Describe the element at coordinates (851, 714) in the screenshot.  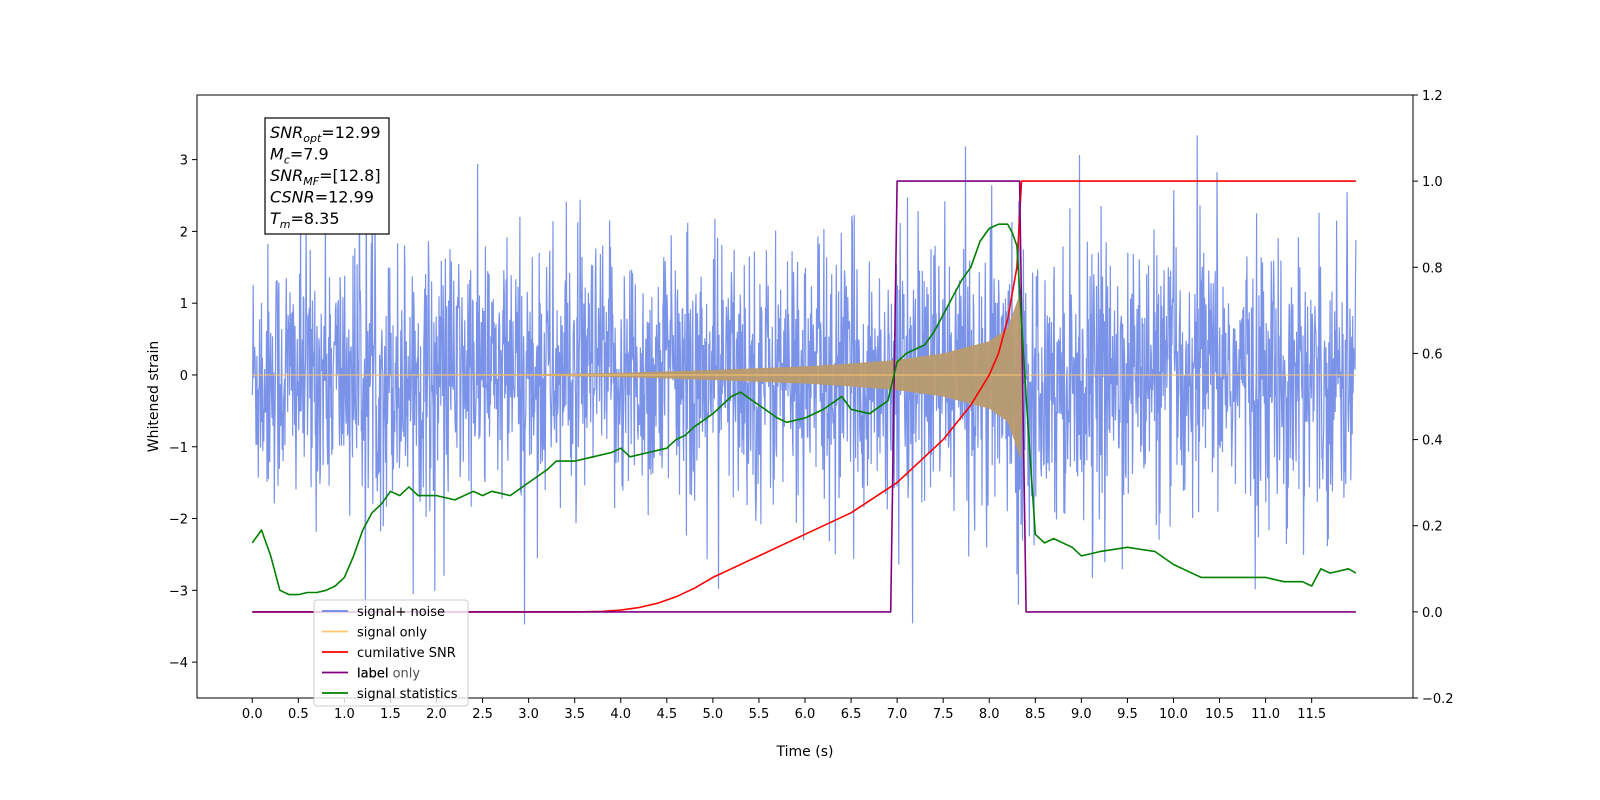
I see `x-tick-label: 6.5` at that location.